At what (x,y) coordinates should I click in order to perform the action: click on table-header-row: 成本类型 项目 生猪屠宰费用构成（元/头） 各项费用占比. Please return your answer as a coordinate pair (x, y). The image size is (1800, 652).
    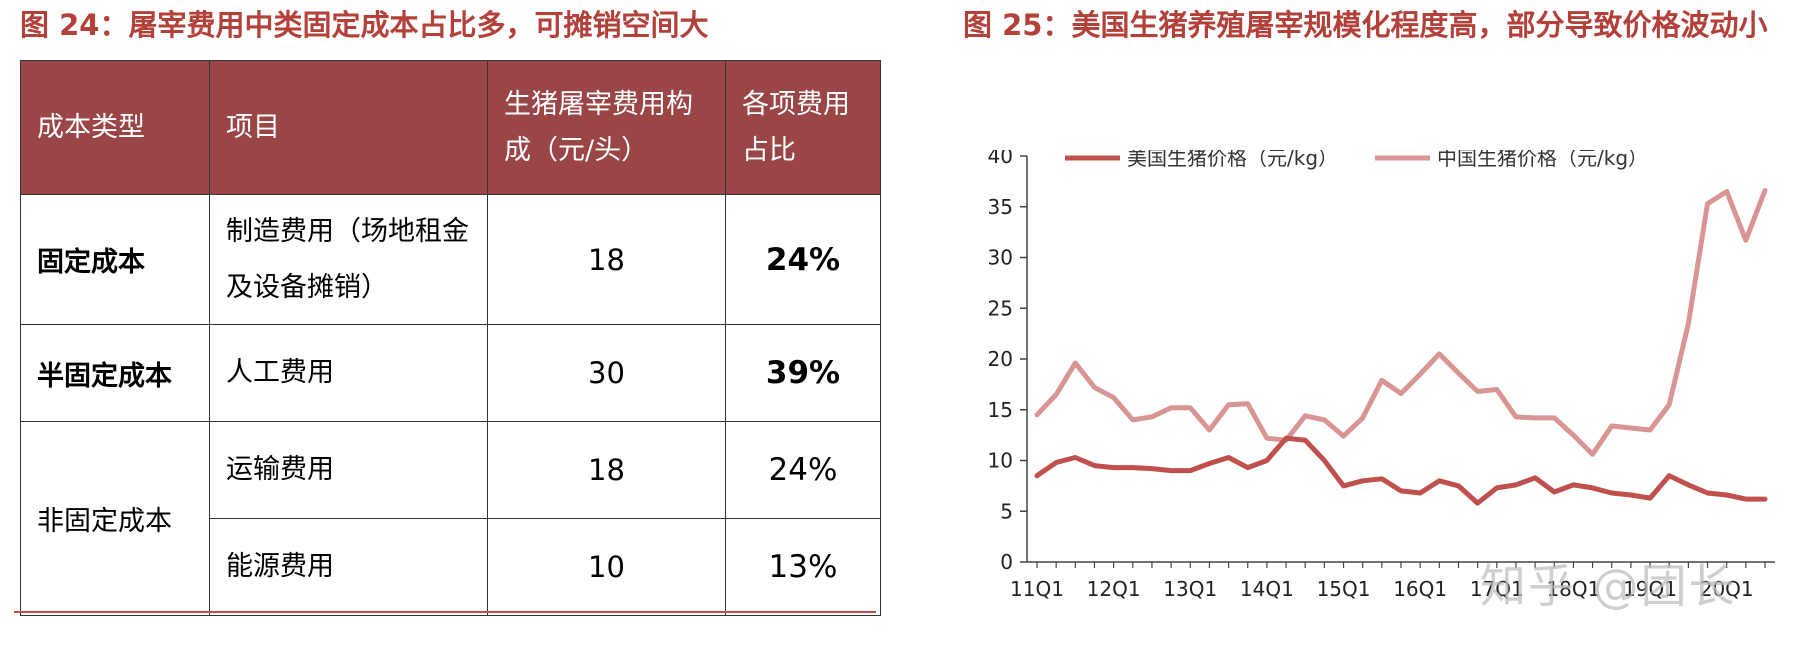
    Looking at the image, I should click on (450, 127).